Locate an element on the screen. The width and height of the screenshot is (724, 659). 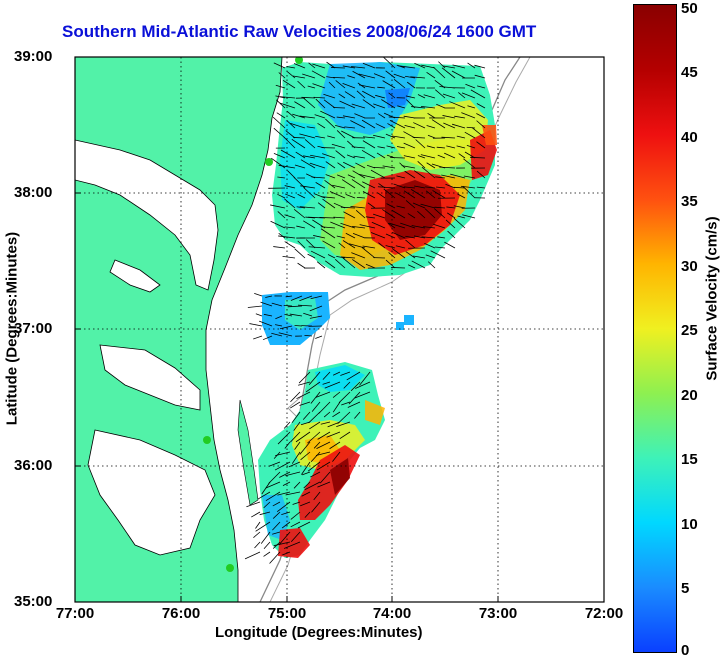
station-marker is located at coordinates (269, 162).